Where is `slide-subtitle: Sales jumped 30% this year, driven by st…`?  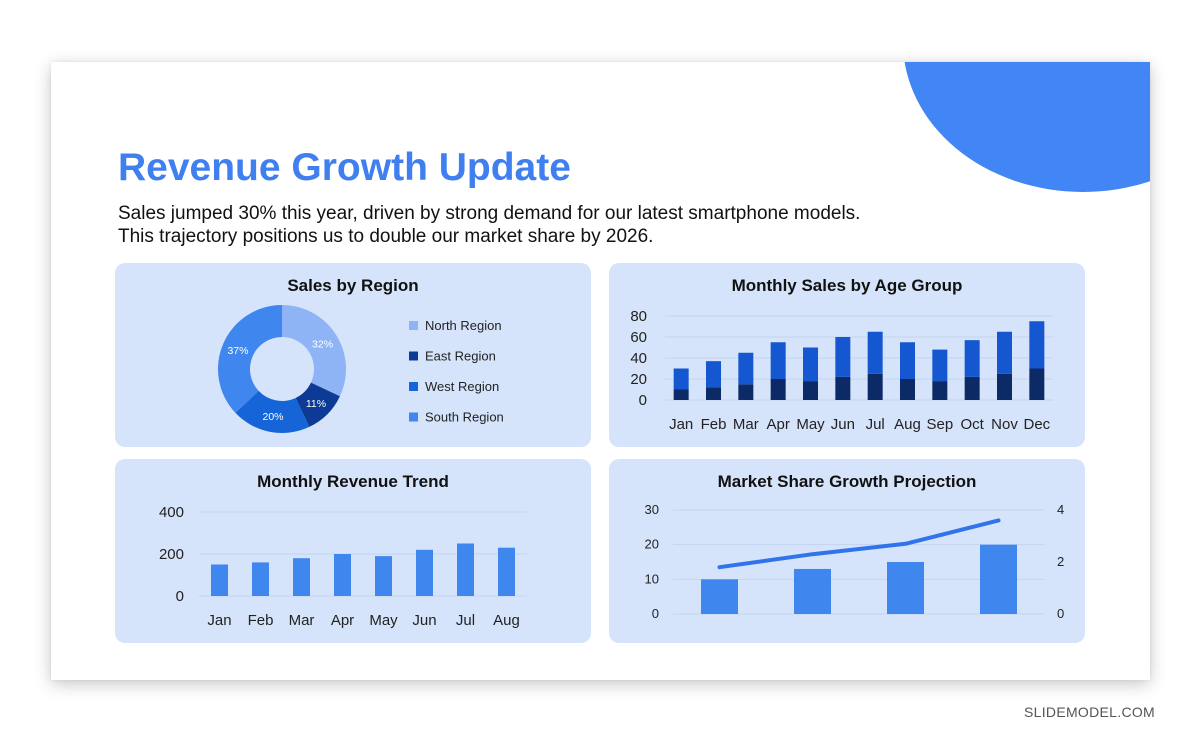 slide-subtitle: Sales jumped 30% this year, driven by st… is located at coordinates (489, 225).